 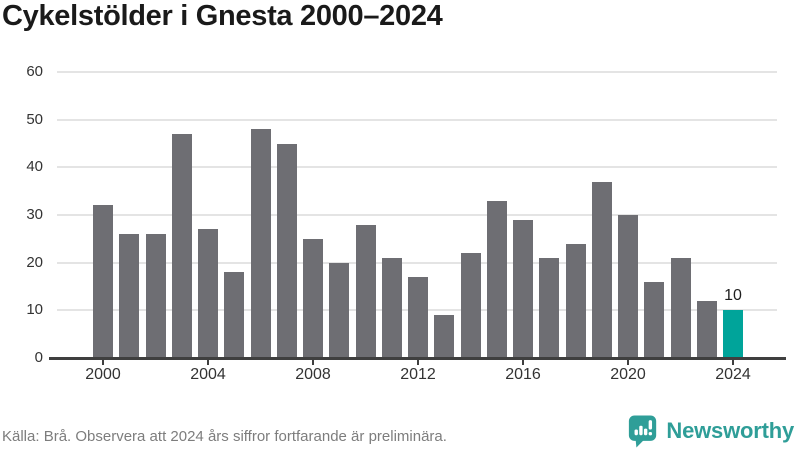 I want to click on bar-2017, so click(x=549, y=307).